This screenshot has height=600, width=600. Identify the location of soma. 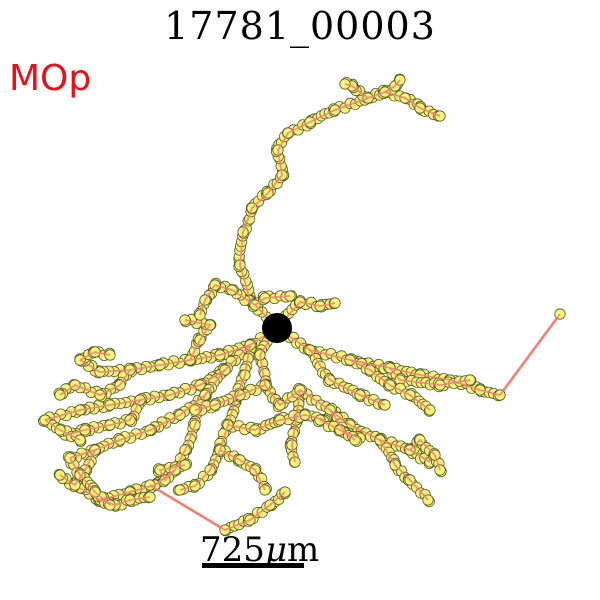
(277, 328).